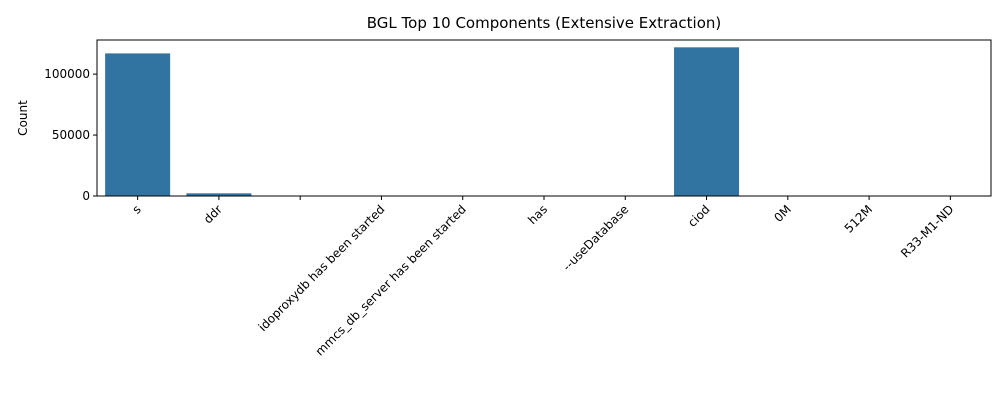  Describe the element at coordinates (213, 214) in the screenshot. I see `x-tick-label-1: ddr` at that location.